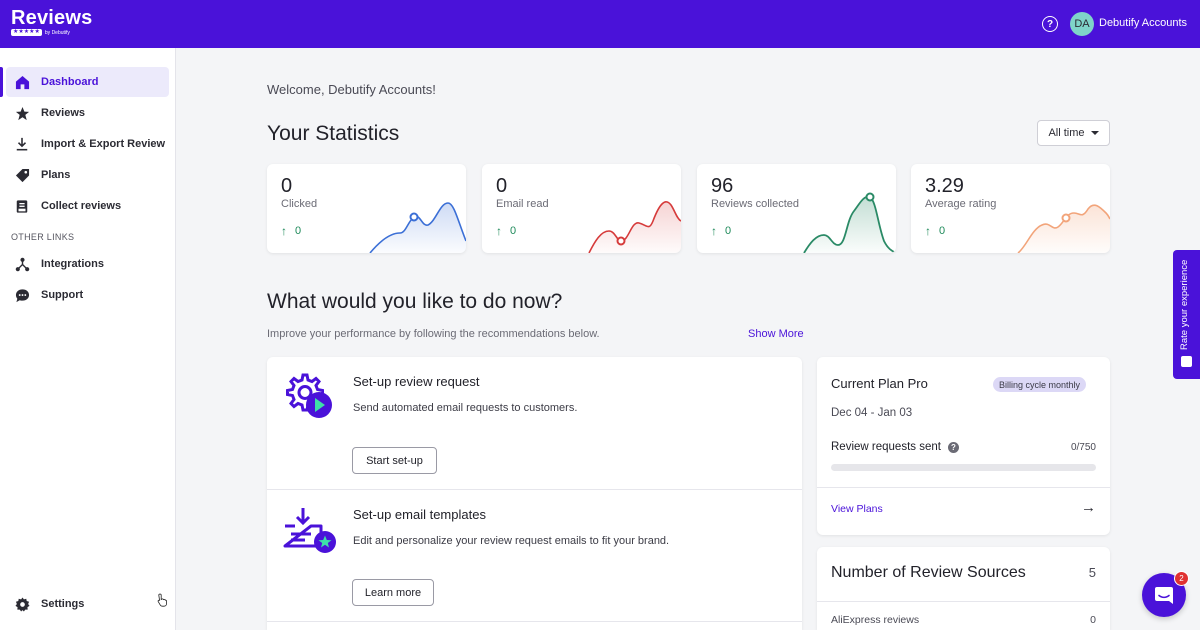 This screenshot has width=1200, height=630. Describe the element at coordinates (776, 334) in the screenshot. I see `show-more-link: Show More` at that location.